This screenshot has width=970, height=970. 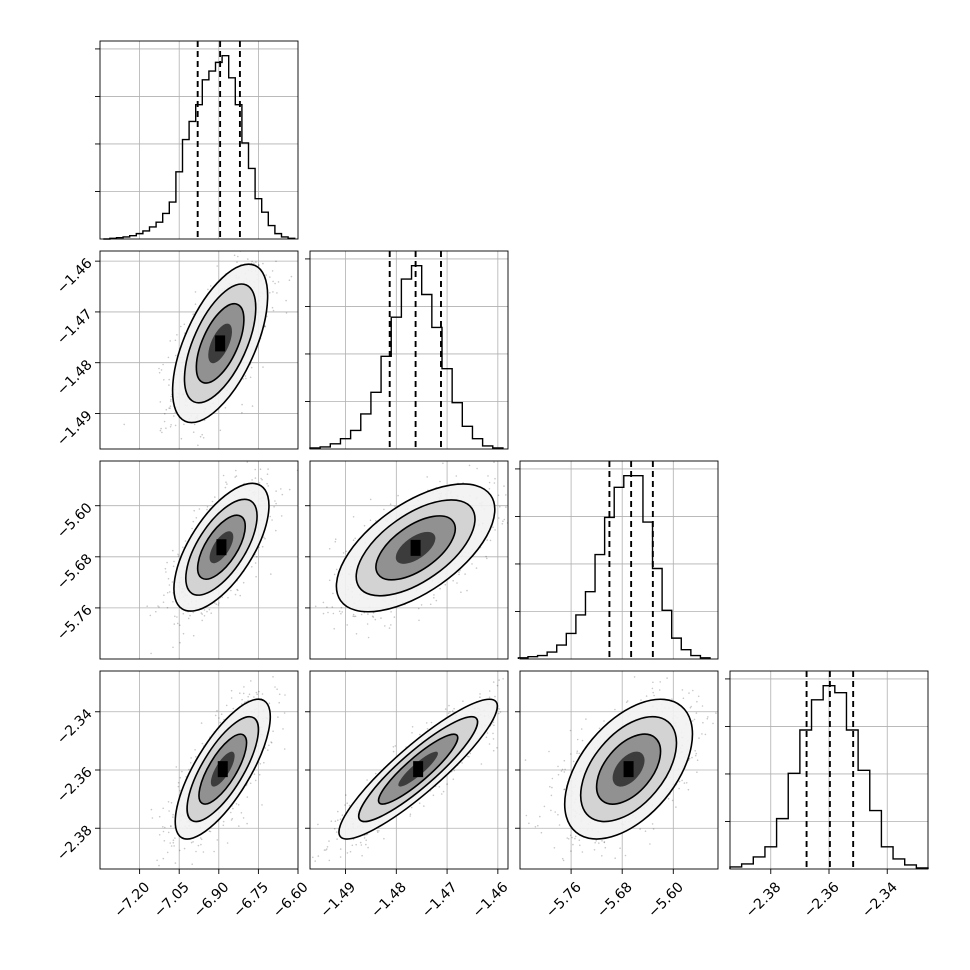 What do you see at coordinates (199, 140) in the screenshot?
I see `hist-frame` at bounding box center [199, 140].